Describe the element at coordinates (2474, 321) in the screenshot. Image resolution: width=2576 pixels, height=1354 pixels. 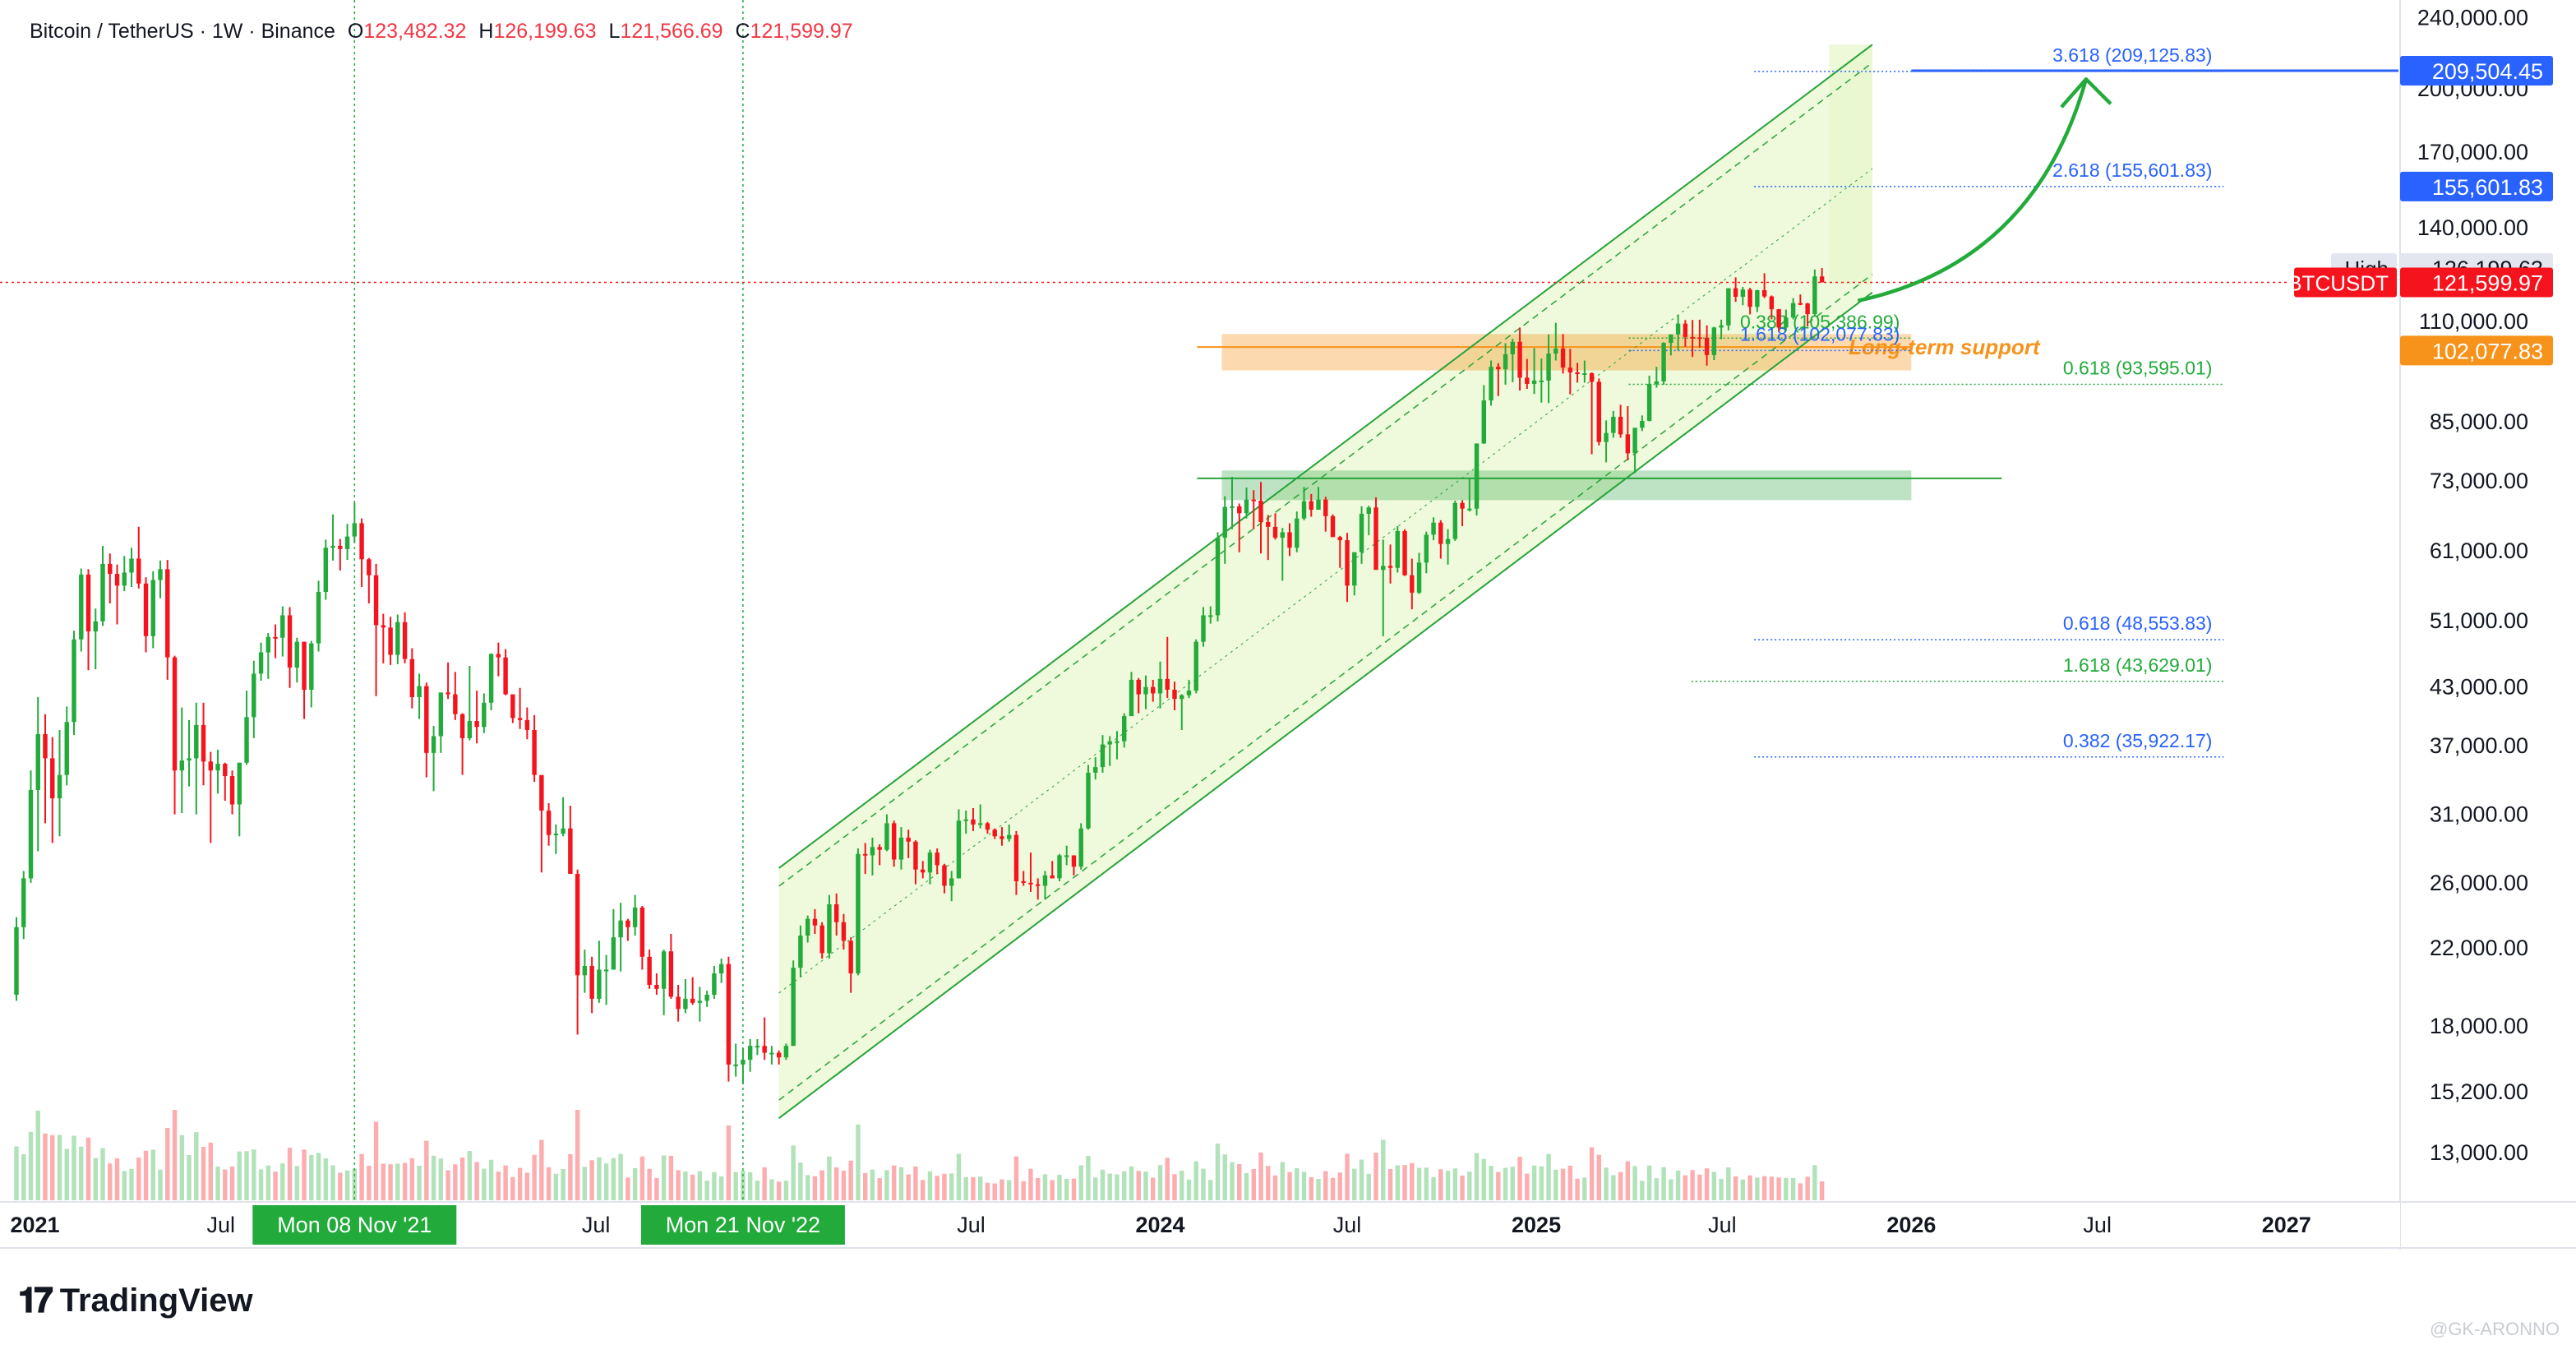
I see `price-tick-label: 110,000.00` at that location.